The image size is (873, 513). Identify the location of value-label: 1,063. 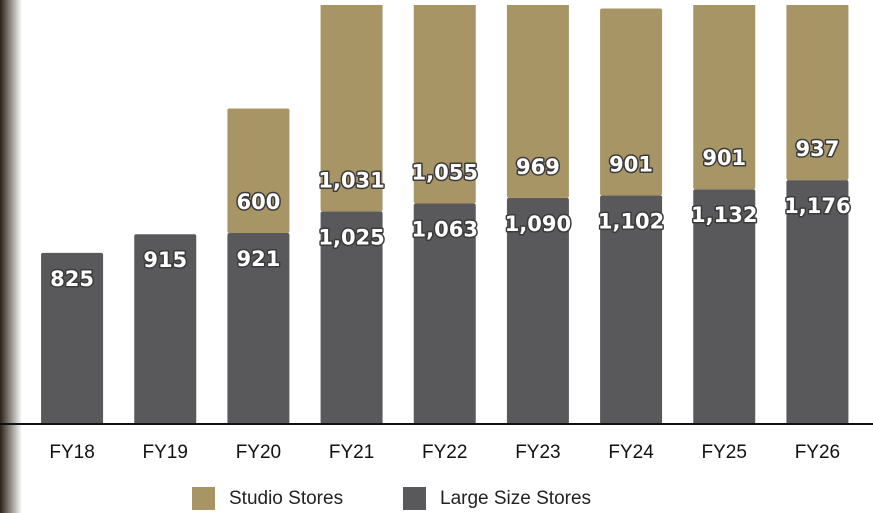
(445, 230).